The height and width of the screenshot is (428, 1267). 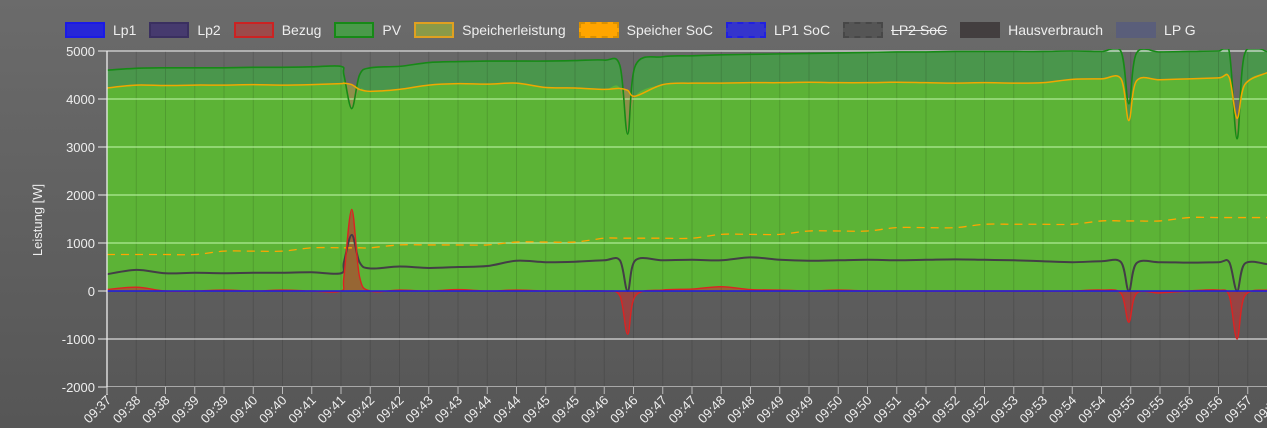 What do you see at coordinates (277, 30) in the screenshot?
I see `legend-item-bezug: Bezug` at bounding box center [277, 30].